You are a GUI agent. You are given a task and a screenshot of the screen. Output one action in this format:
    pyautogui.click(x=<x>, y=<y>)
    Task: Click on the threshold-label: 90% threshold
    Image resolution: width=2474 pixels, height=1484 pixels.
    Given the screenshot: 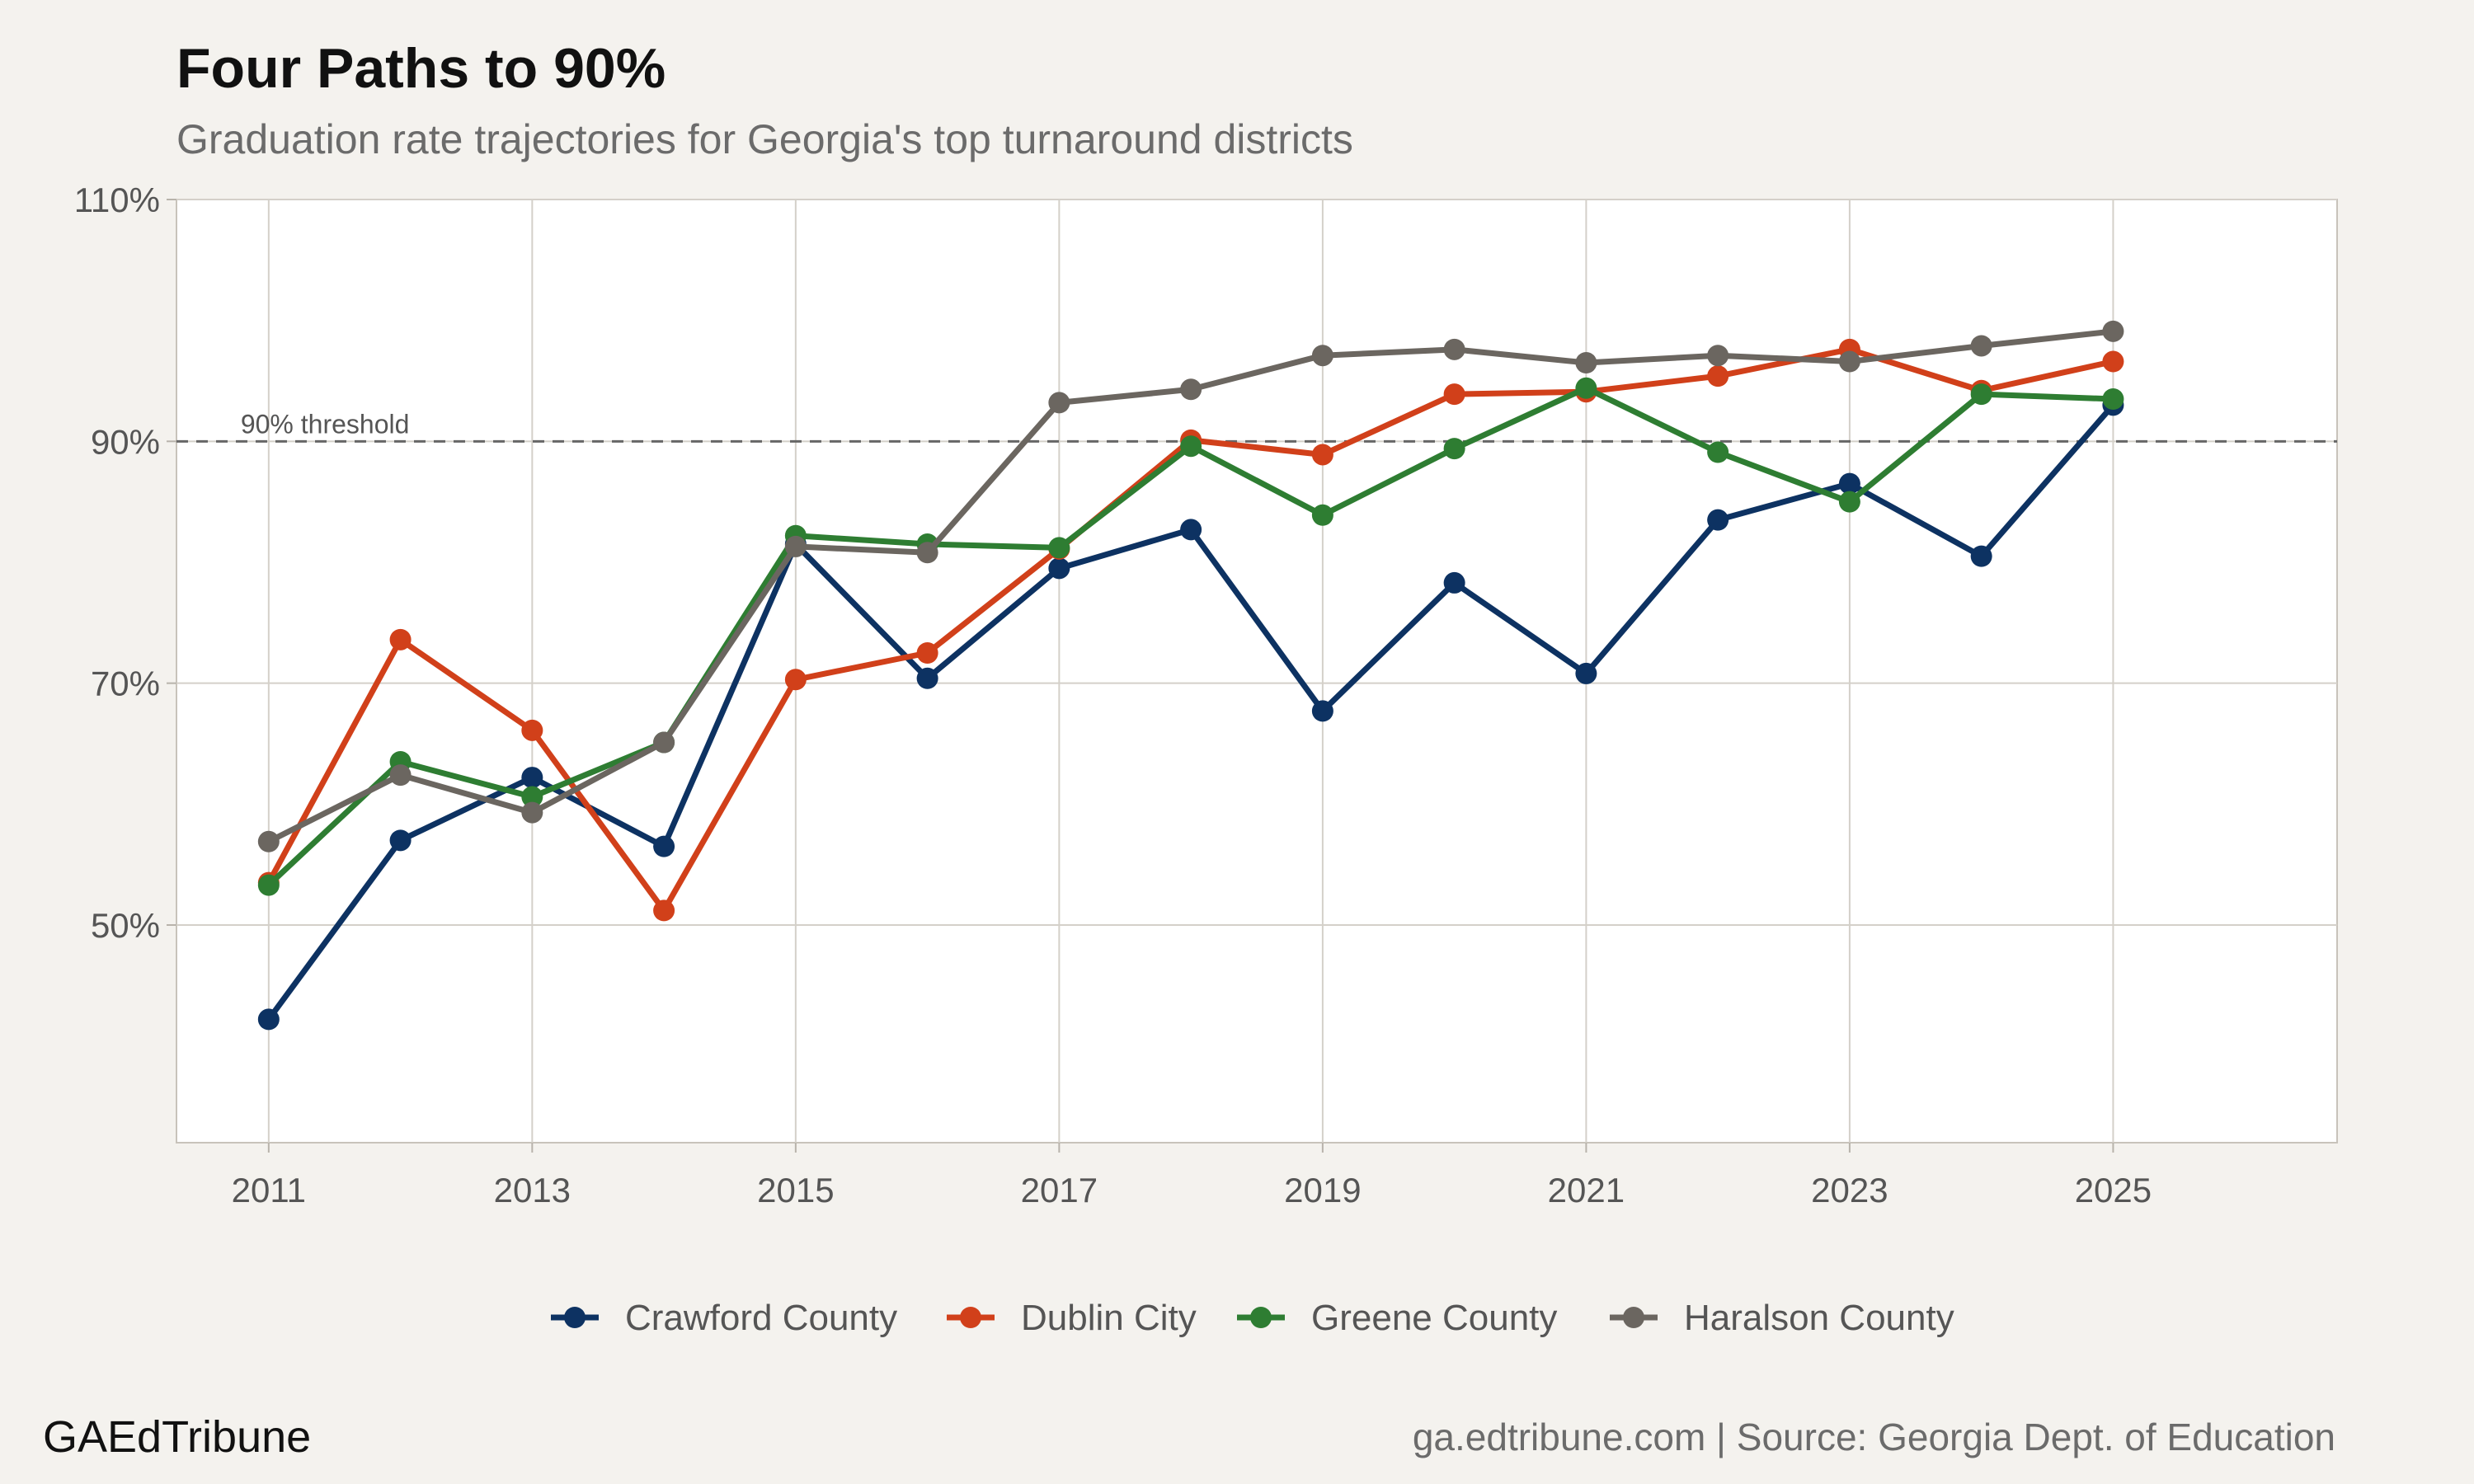 What is the action you would take?
    pyautogui.click(x=325, y=424)
    